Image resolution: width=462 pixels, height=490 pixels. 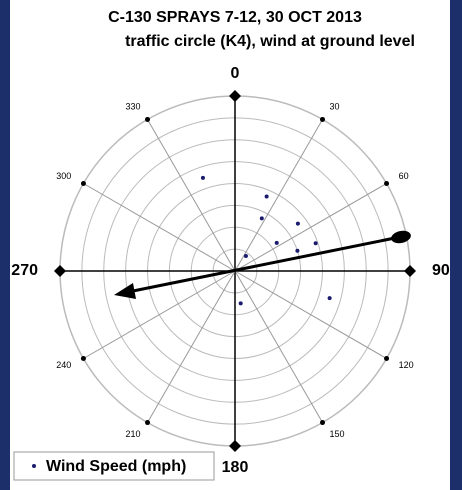 I want to click on wind-arrow-tail, so click(x=401, y=237).